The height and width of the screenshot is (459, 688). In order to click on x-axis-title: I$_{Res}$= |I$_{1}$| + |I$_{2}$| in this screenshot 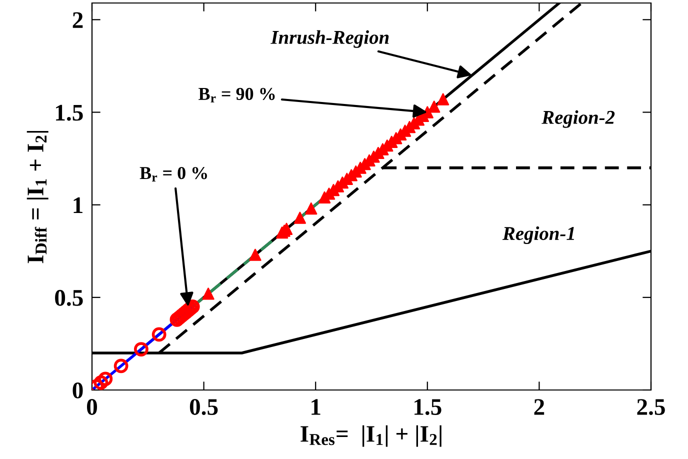, I will do `click(371, 436)`.